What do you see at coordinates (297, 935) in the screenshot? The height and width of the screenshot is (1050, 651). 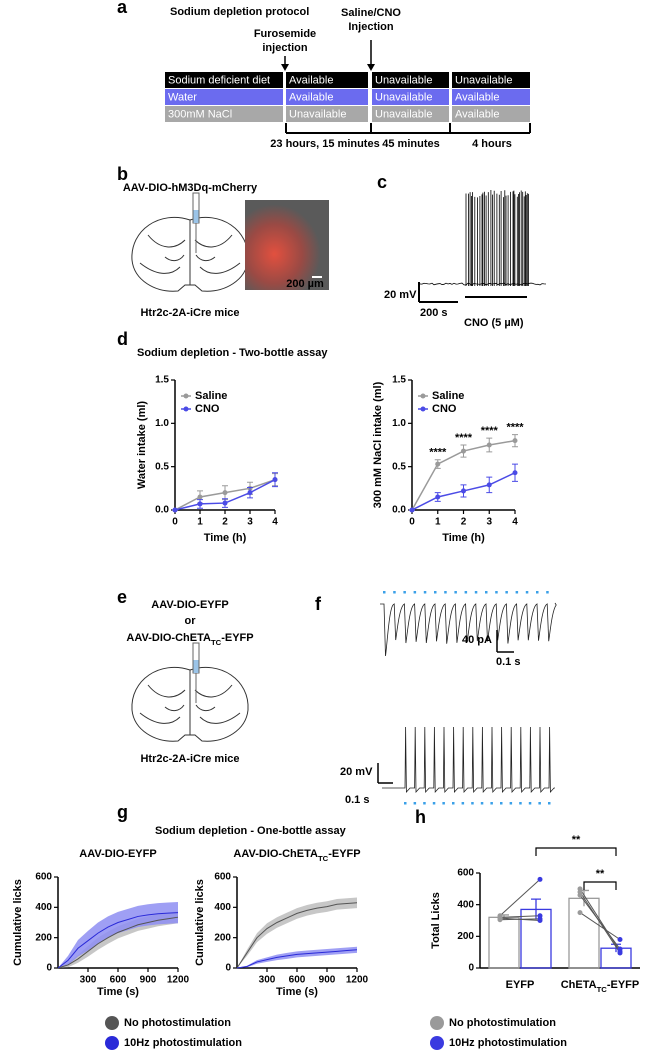 I see `series-line` at bounding box center [297, 935].